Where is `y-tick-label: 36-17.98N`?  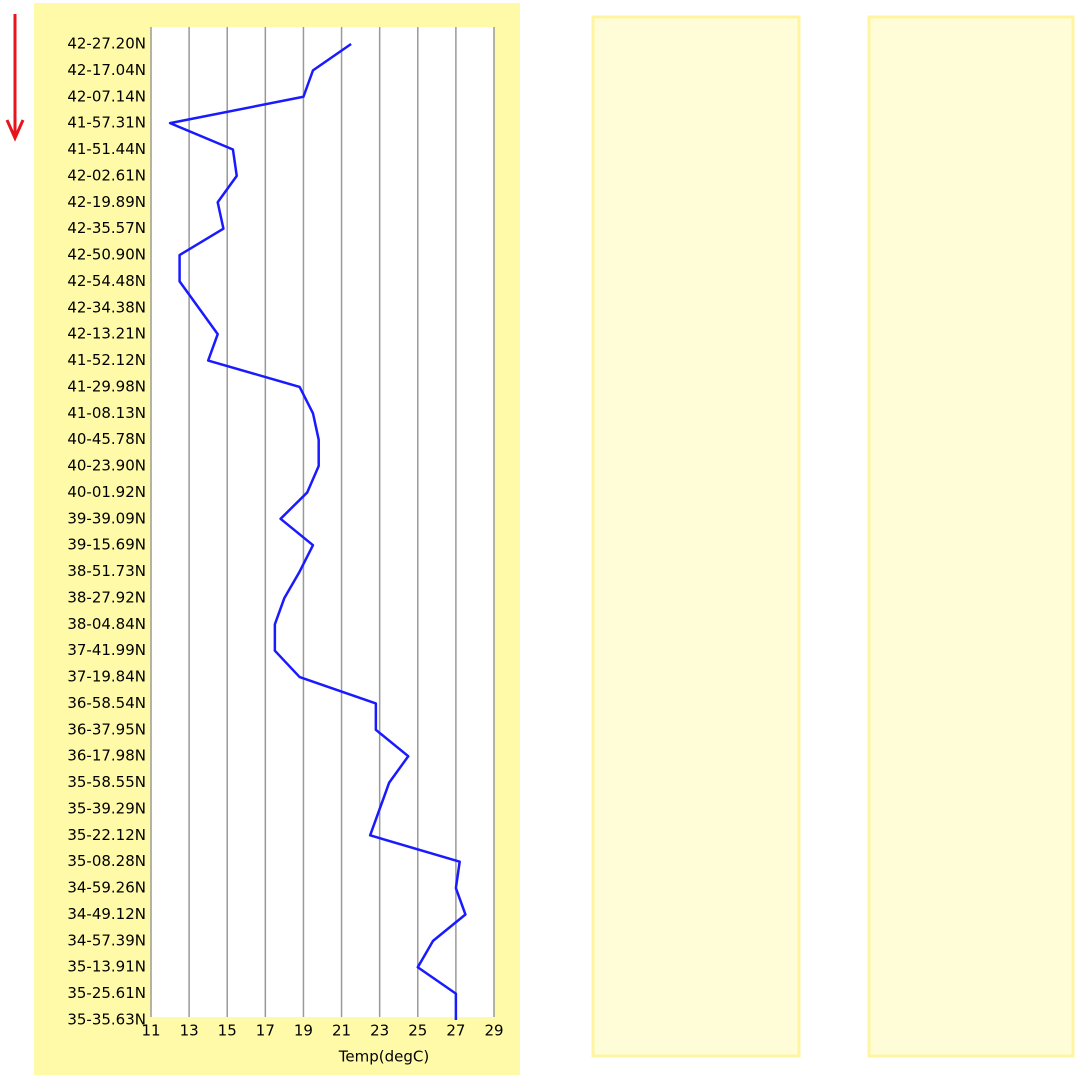
y-tick-label: 36-17.98N is located at coordinates (106, 756).